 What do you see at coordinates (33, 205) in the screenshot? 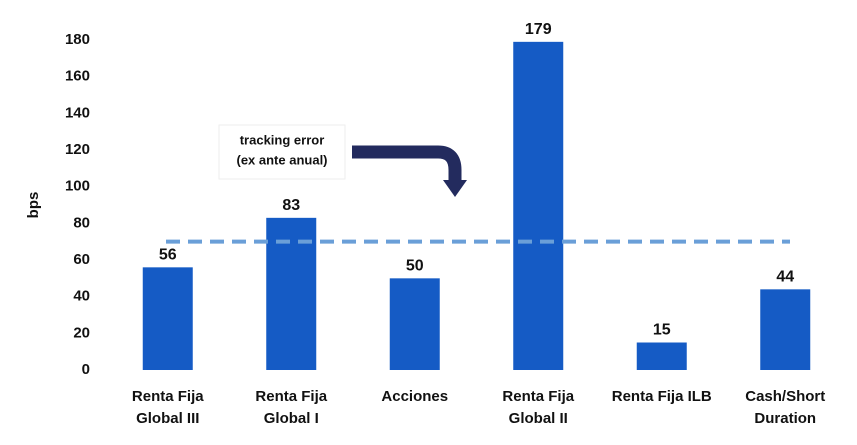
I see `y-axis-label: bps` at bounding box center [33, 205].